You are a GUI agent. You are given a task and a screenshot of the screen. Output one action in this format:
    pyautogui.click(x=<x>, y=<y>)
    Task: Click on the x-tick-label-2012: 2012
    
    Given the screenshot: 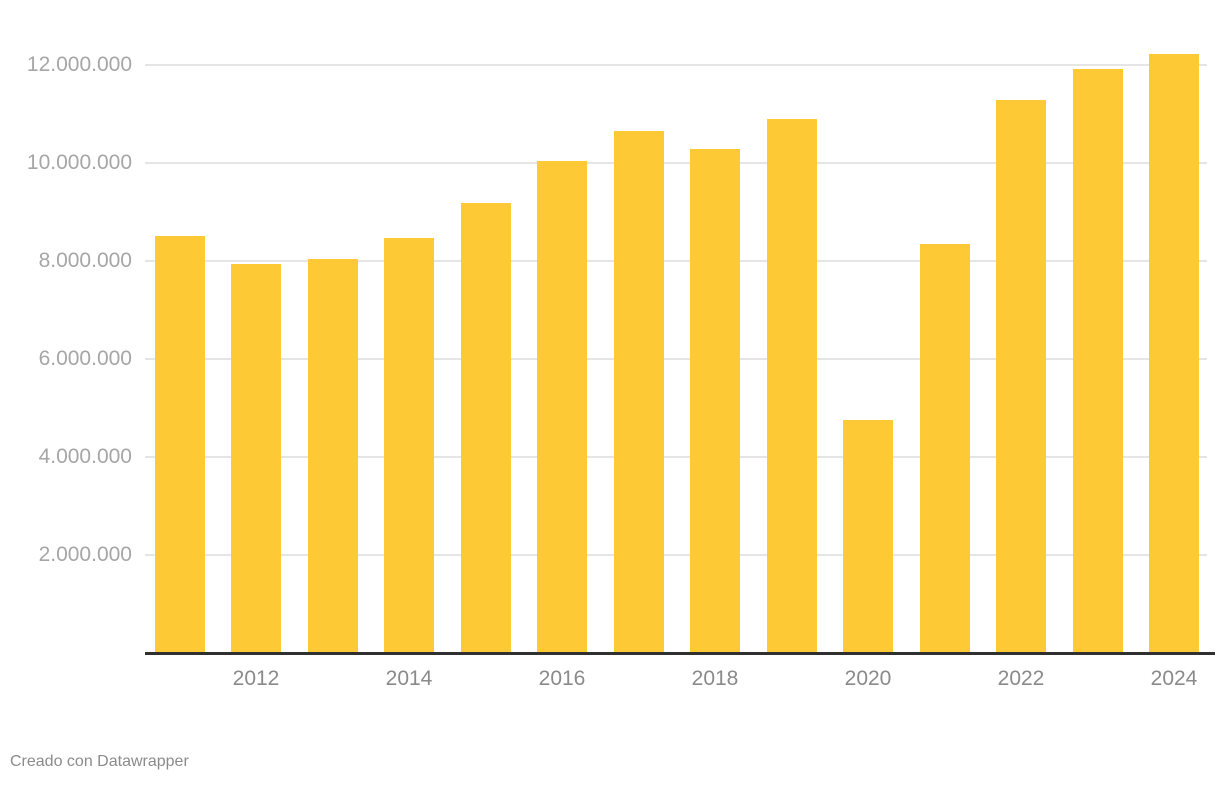 What is the action you would take?
    pyautogui.click(x=256, y=678)
    